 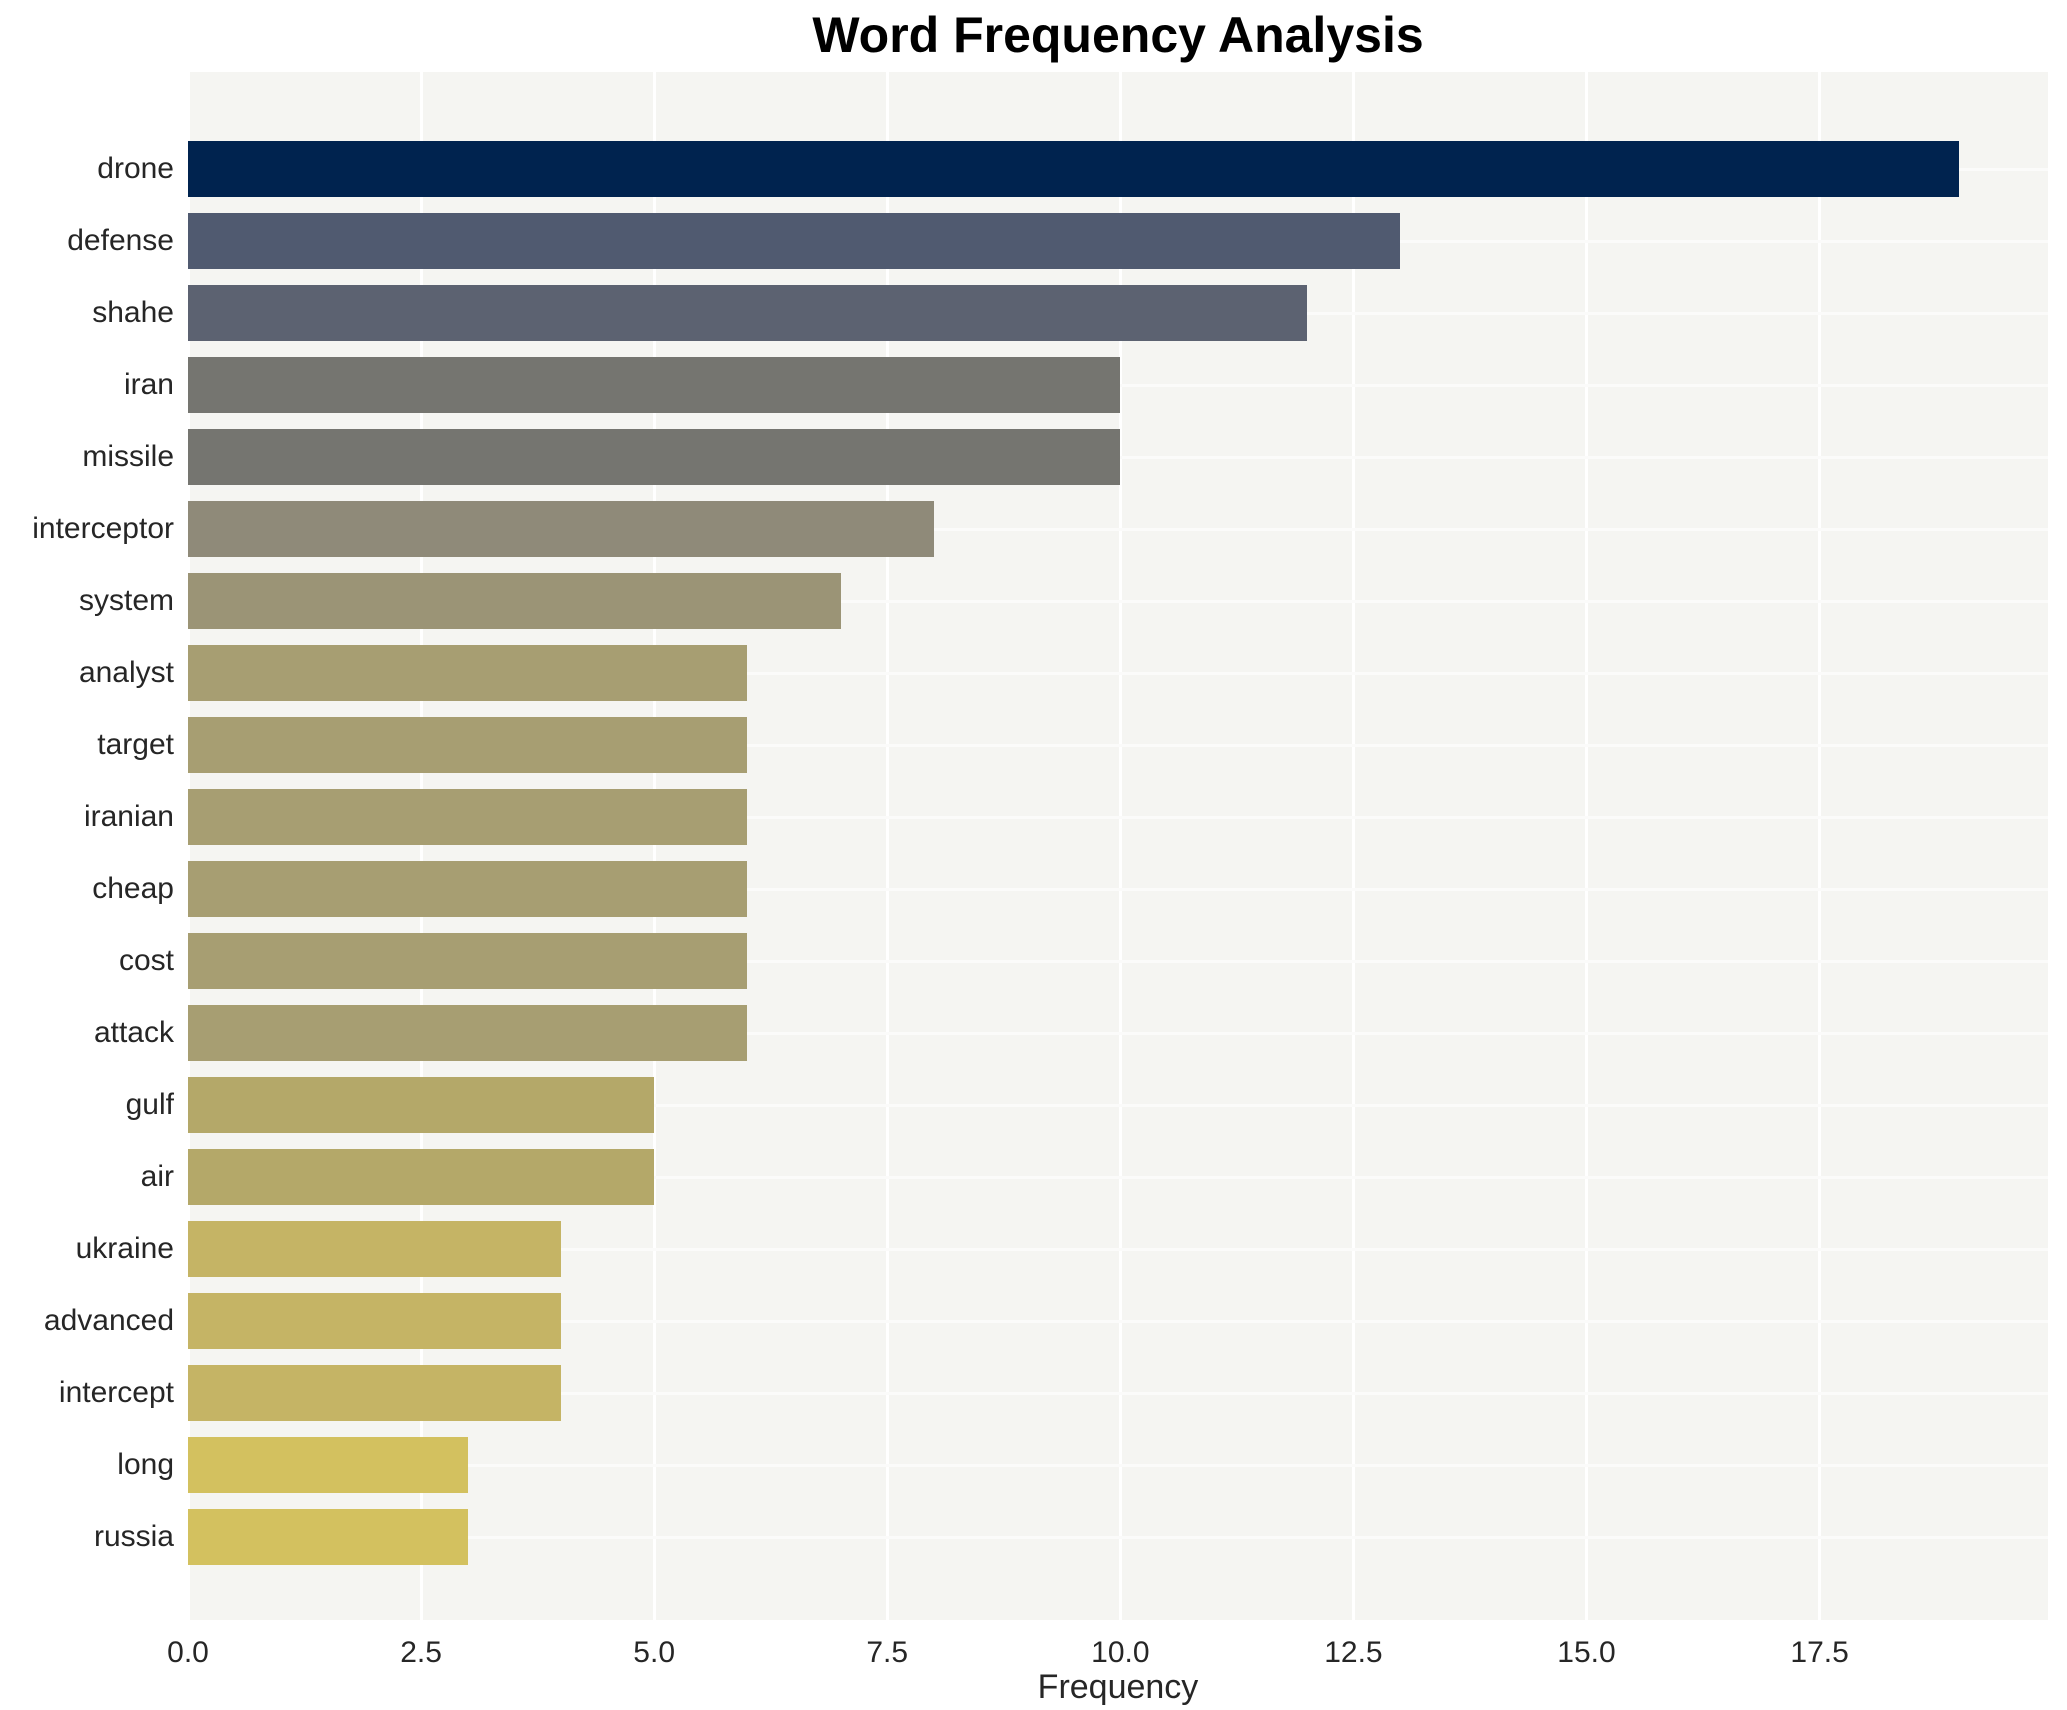 What do you see at coordinates (468, 889) in the screenshot?
I see `bar-cheap` at bounding box center [468, 889].